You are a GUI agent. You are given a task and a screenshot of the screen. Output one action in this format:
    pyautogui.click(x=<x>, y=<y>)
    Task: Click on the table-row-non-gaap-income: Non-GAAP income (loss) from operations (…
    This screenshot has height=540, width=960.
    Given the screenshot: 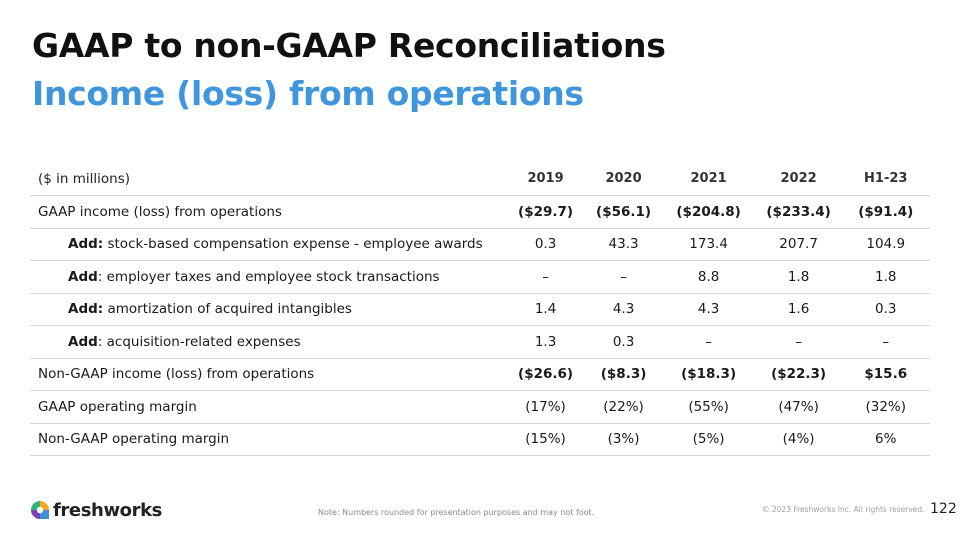 What is the action you would take?
    pyautogui.click(x=480, y=374)
    